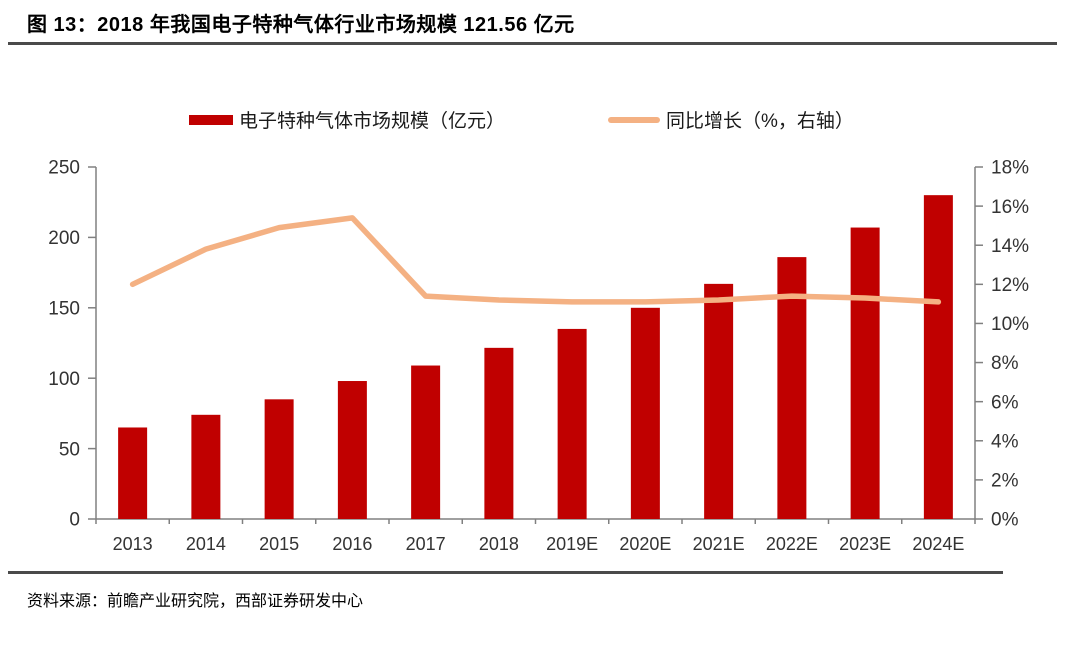 This screenshot has height=647, width=1080. I want to click on legend-item-market-size: 电子特种气体市场规模（亿元）, so click(347, 119).